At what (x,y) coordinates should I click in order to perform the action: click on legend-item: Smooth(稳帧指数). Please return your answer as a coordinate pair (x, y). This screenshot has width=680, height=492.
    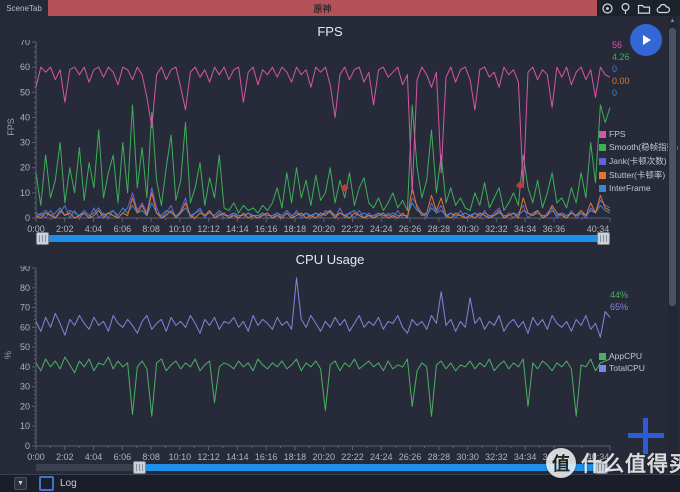
    Looking at the image, I should click on (638, 147).